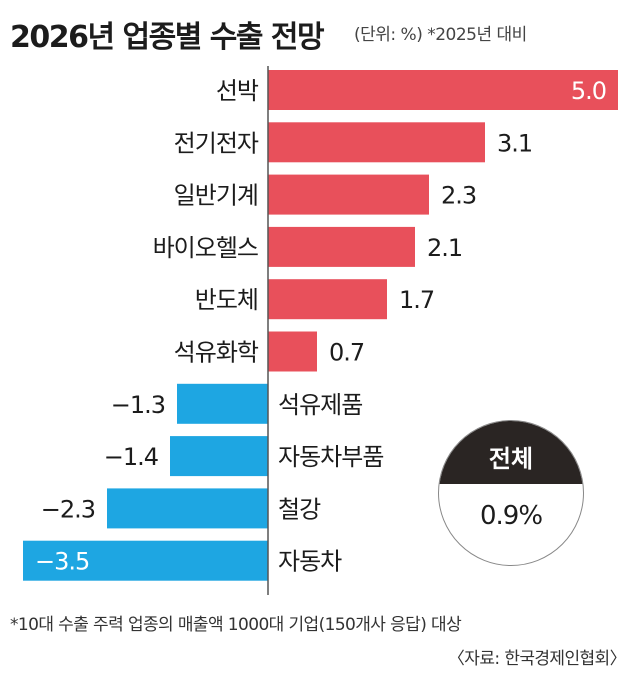 Image resolution: width=640 pixels, height=680 pixels. What do you see at coordinates (145, 560) in the screenshot?
I see `bar-자동차` at bounding box center [145, 560].